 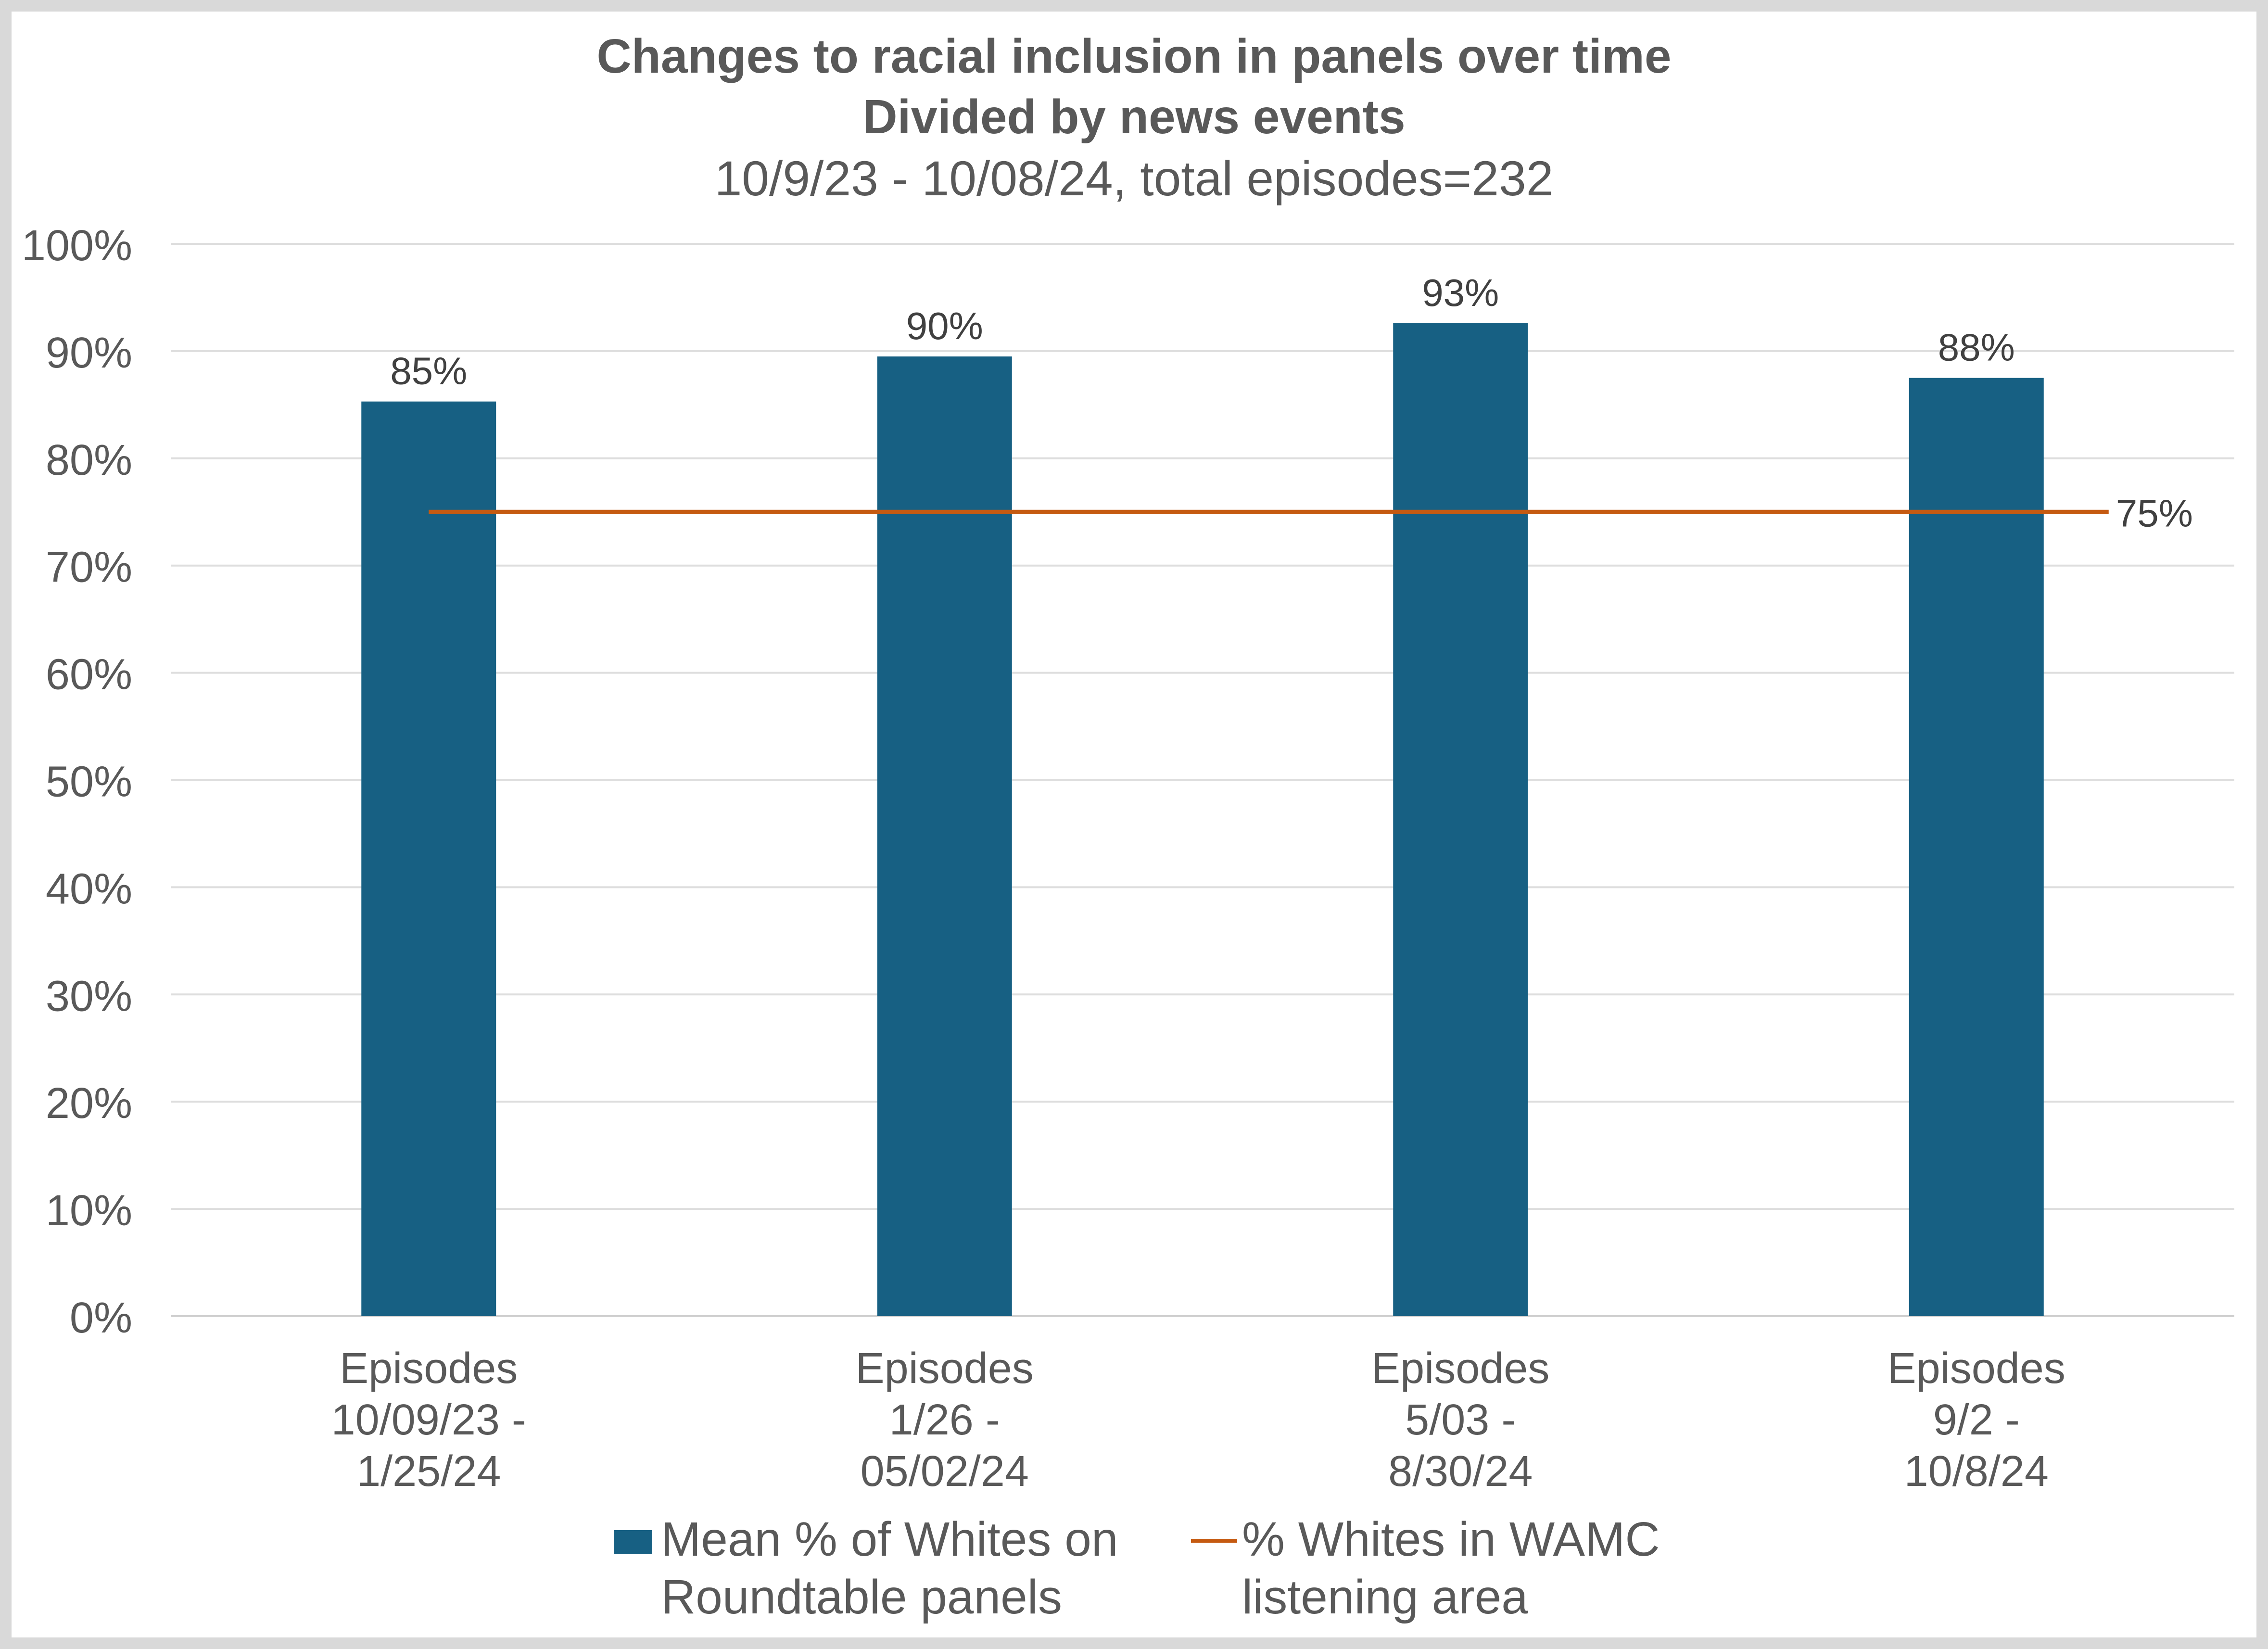 What do you see at coordinates (429, 1471) in the screenshot?
I see `x-tick-label: 1/25/24` at bounding box center [429, 1471].